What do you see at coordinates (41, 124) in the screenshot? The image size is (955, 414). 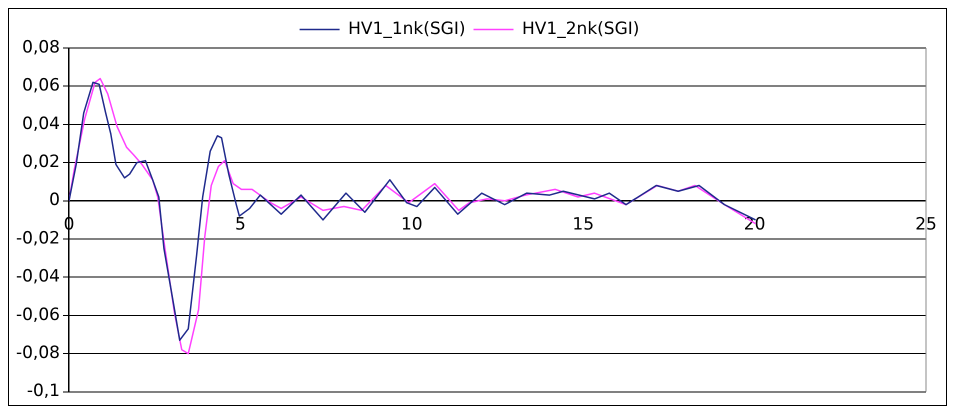 I see `y-tick-label: 0,04` at bounding box center [41, 124].